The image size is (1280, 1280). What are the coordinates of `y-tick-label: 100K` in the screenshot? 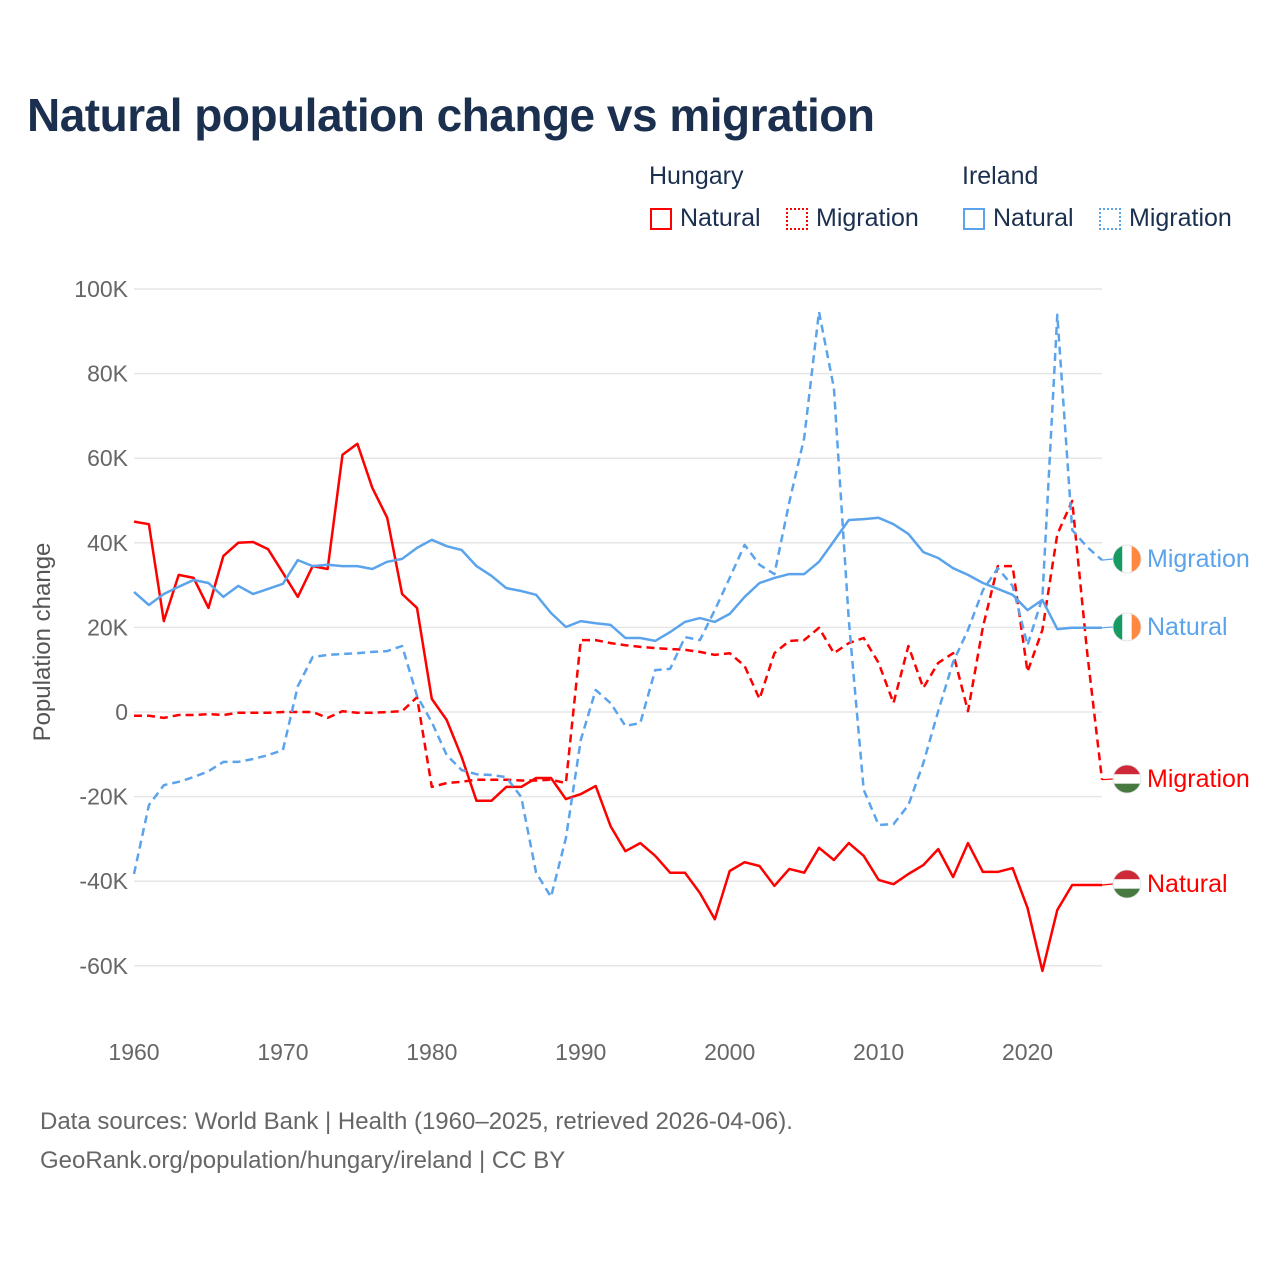 It's located at (101, 289).